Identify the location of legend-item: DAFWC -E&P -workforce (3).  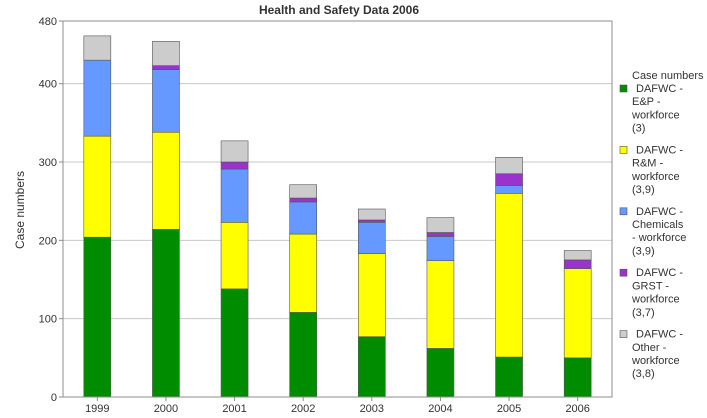
(651, 109).